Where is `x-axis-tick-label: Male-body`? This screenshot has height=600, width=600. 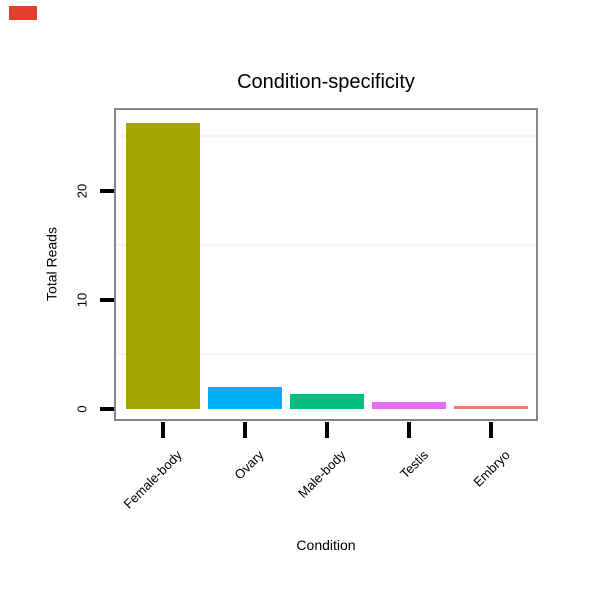 x-axis-tick-label: Male-body is located at coordinates (322, 474).